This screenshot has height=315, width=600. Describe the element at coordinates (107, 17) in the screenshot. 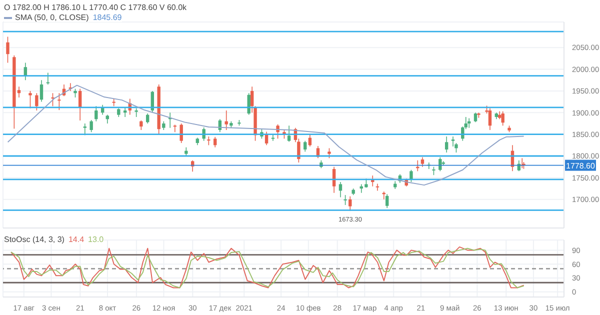

I see `annotation: 1845.69` at that location.